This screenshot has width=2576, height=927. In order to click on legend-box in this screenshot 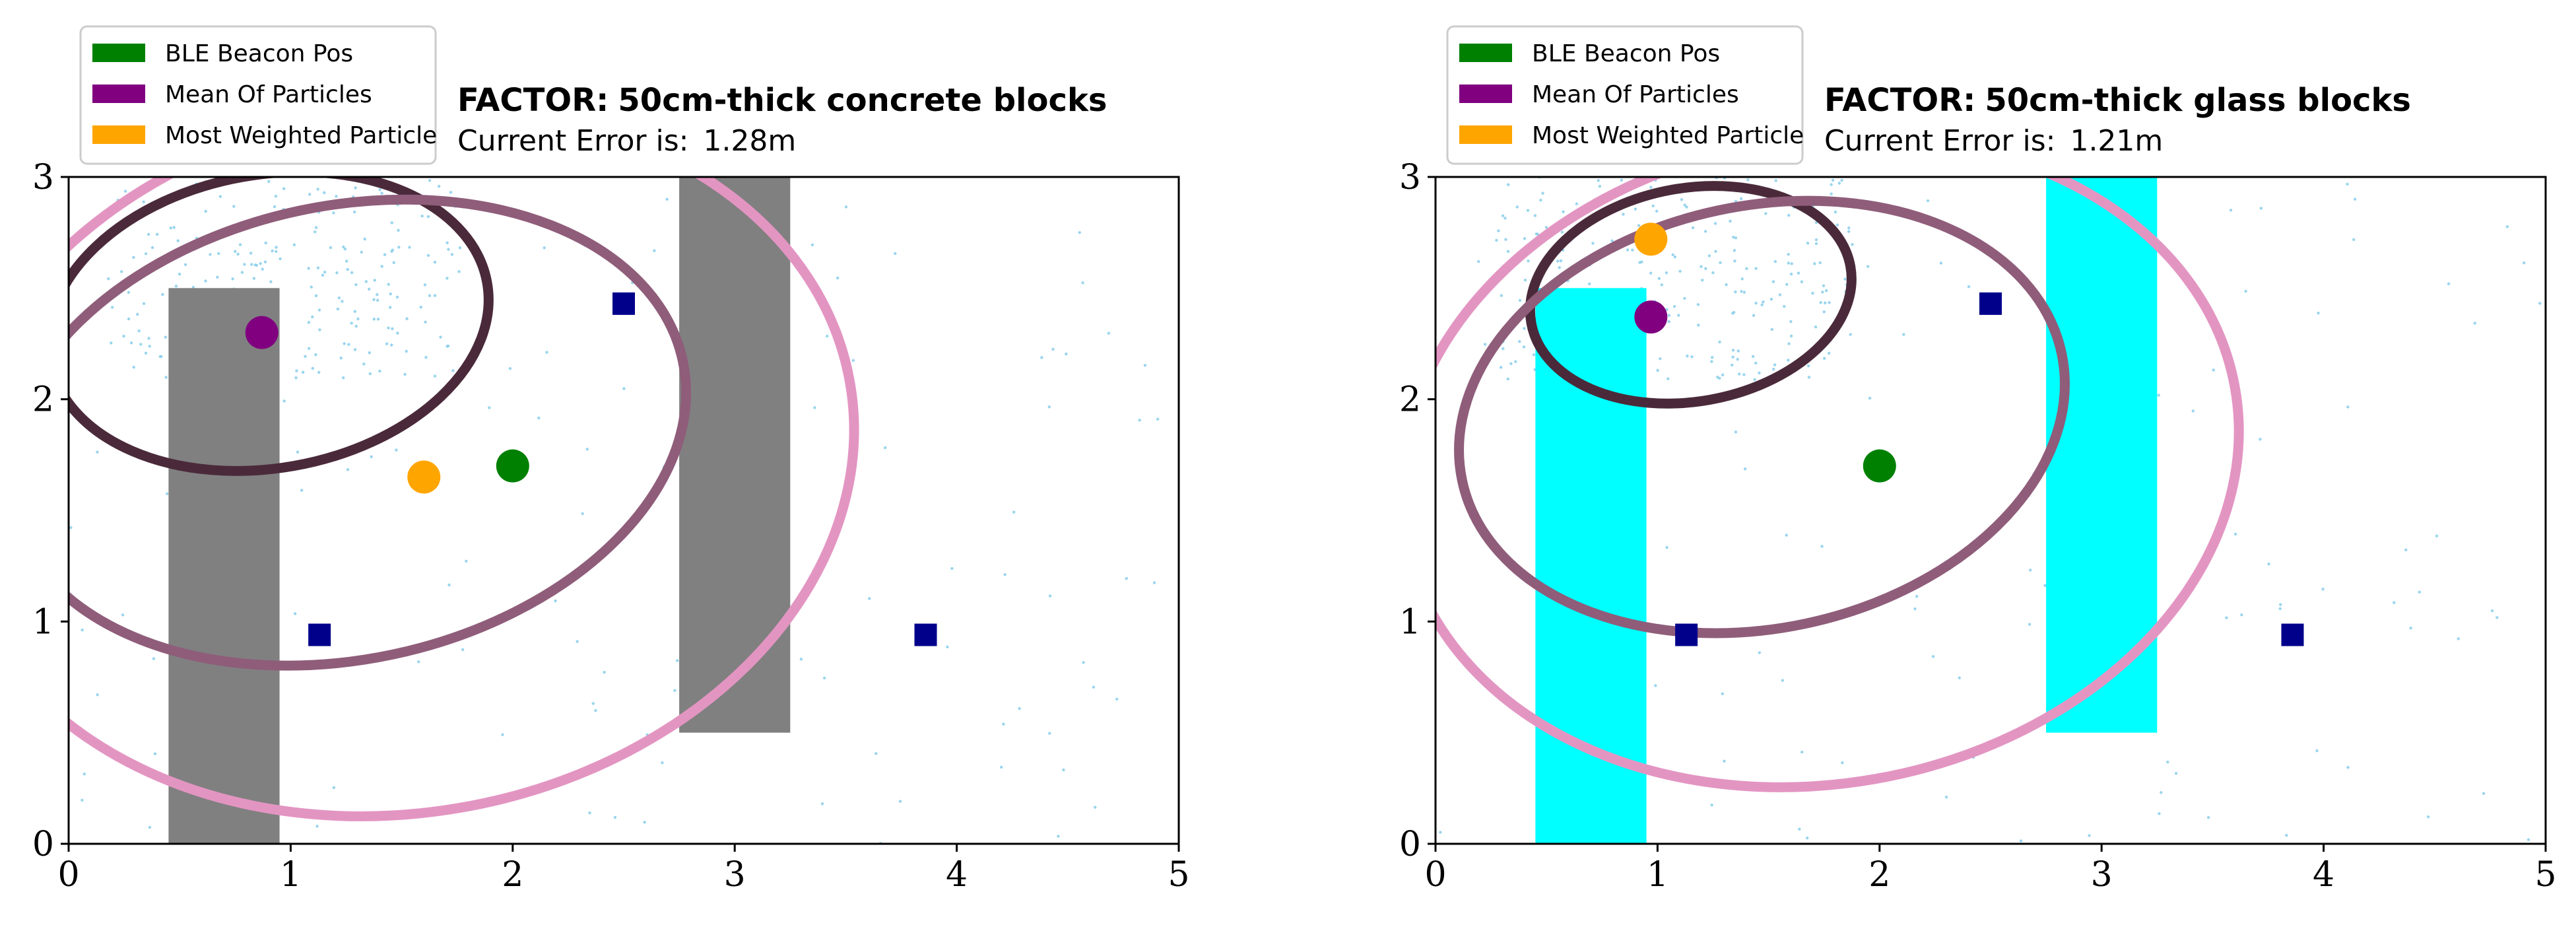, I will do `click(1625, 95)`.